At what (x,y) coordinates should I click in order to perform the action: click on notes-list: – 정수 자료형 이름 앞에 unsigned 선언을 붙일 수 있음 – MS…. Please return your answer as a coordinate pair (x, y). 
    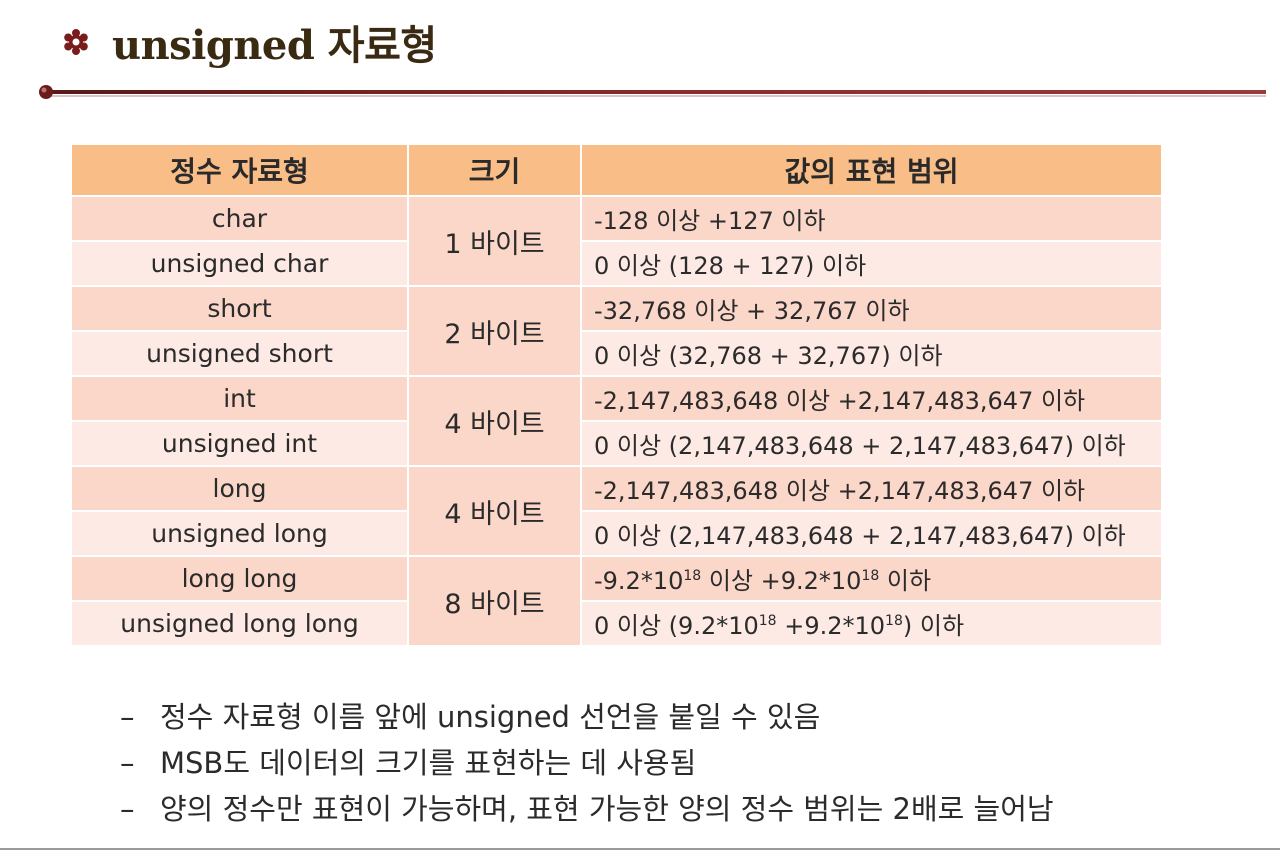
    Looking at the image, I should click on (587, 763).